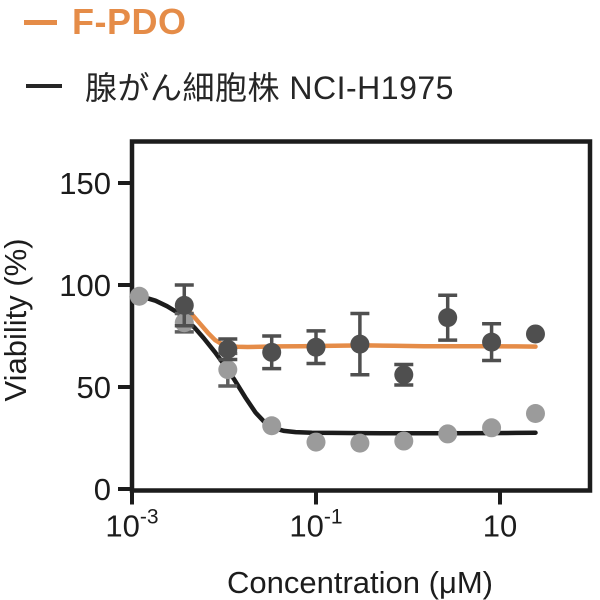 The width and height of the screenshot is (600, 600). Describe the element at coordinates (360, 582) in the screenshot. I see `x-axis-label: Concentration (μM)` at that location.